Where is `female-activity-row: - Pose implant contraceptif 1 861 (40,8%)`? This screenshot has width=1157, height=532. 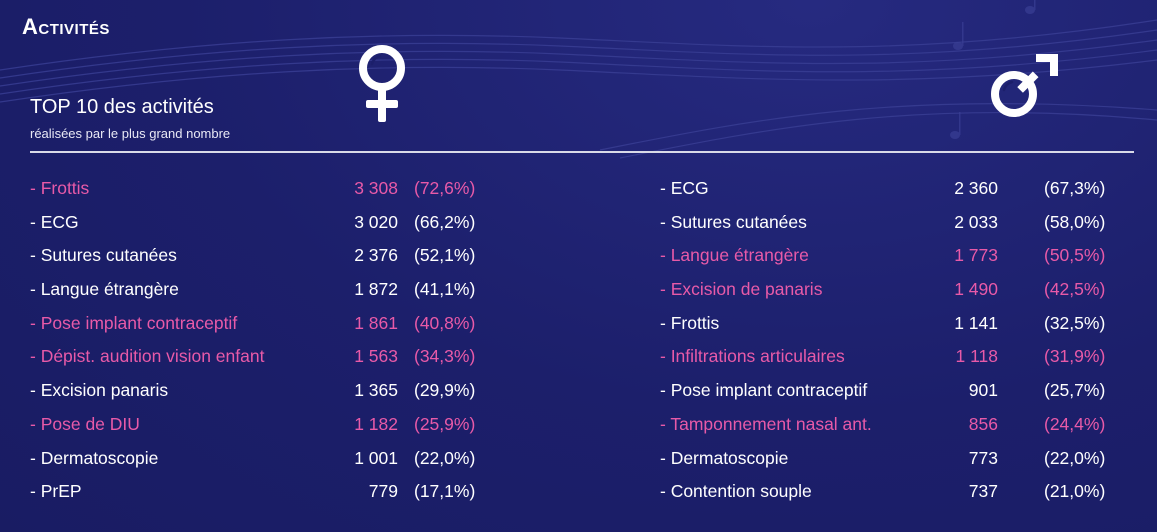 female-activity-row: - Pose implant contraceptif 1 861 (40,8%) is located at coordinates (290, 330).